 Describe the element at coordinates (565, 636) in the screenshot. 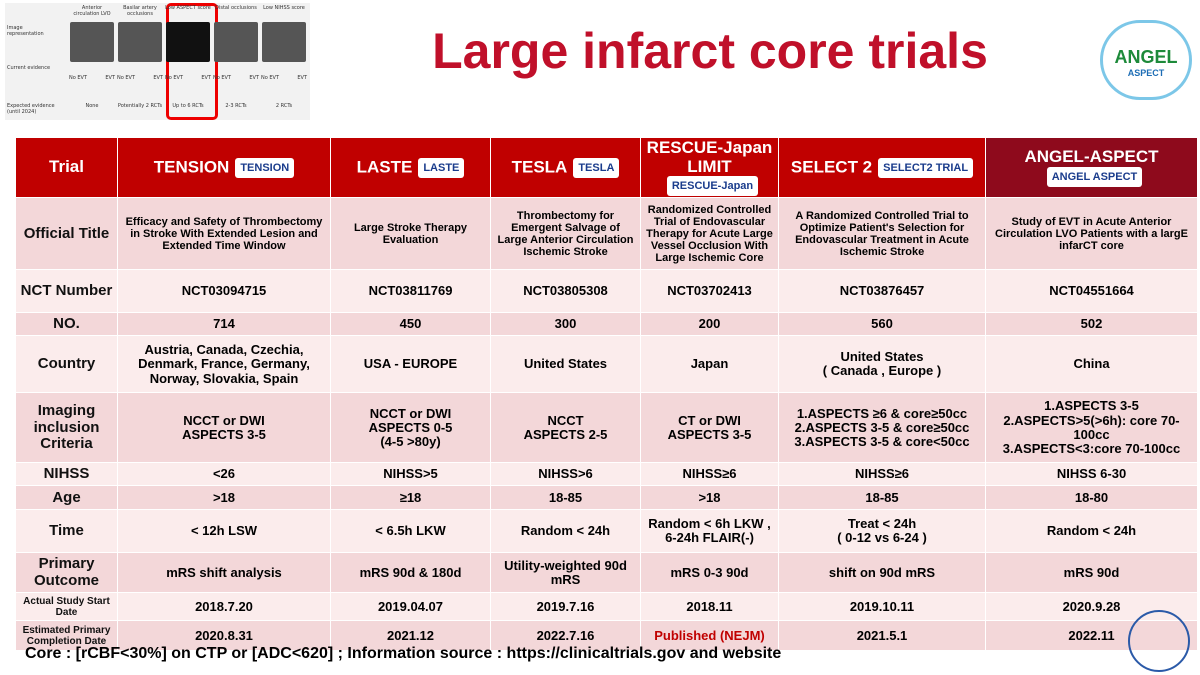

I see `table-cell: 2022.7.16` at that location.